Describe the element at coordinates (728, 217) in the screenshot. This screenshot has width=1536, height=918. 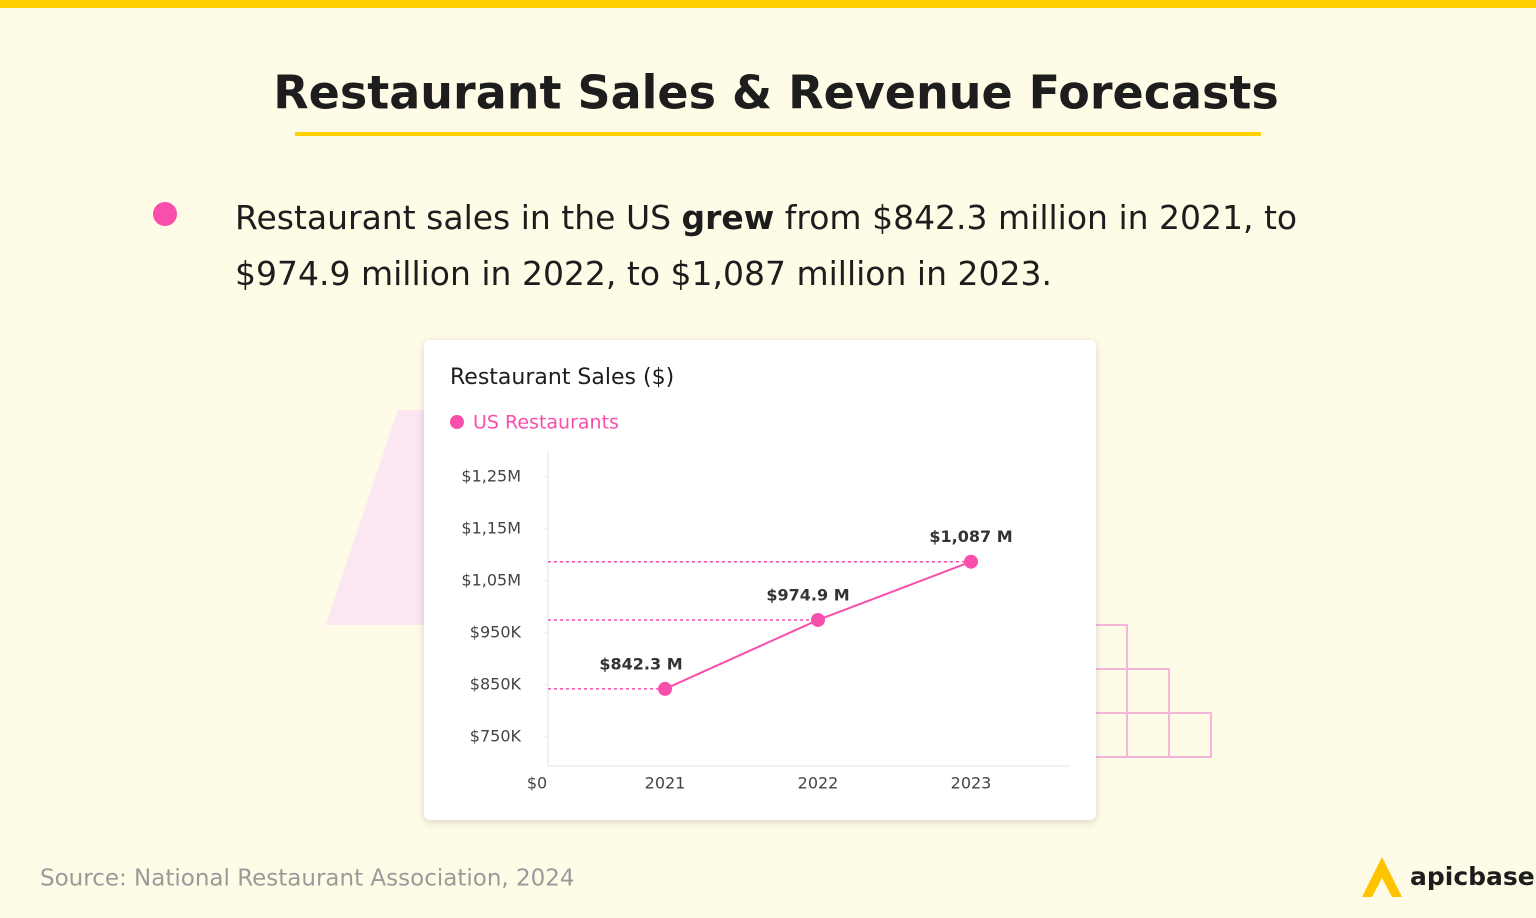
I see `bullet-bold: grew` at that location.